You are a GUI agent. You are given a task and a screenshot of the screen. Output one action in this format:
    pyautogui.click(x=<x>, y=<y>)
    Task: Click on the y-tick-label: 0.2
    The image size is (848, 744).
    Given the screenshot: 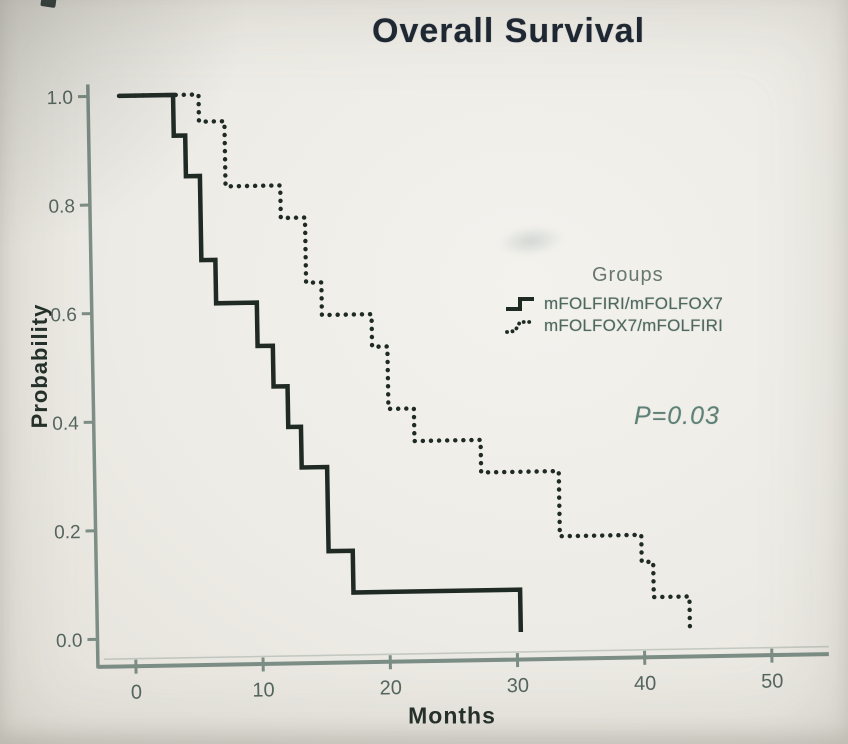 What is the action you would take?
    pyautogui.click(x=67, y=532)
    